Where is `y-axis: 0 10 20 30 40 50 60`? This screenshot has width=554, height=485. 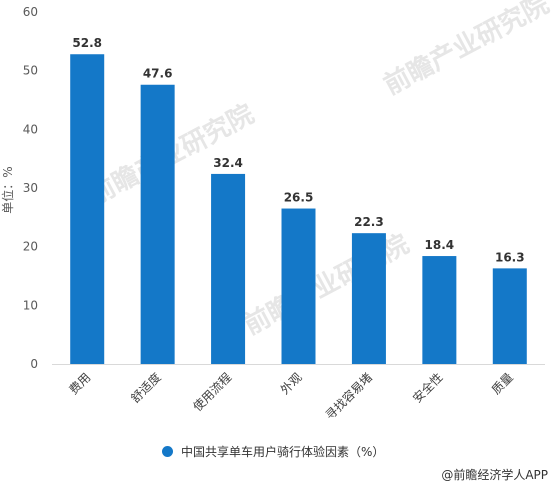
y-axis: 0 10 20 30 40 50 60 is located at coordinates (30, 188).